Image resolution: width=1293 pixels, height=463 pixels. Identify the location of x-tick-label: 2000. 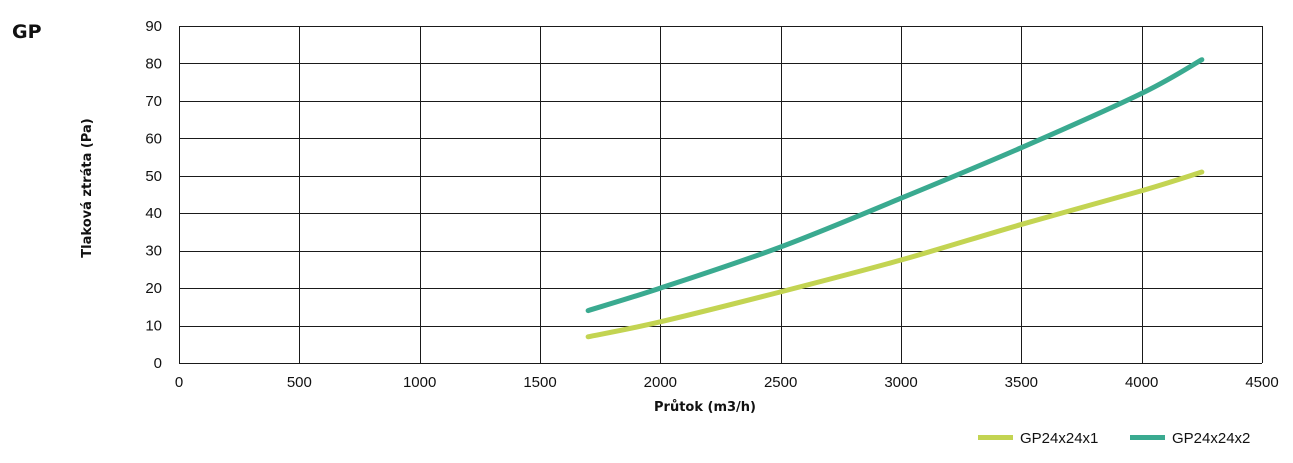
(660, 382).